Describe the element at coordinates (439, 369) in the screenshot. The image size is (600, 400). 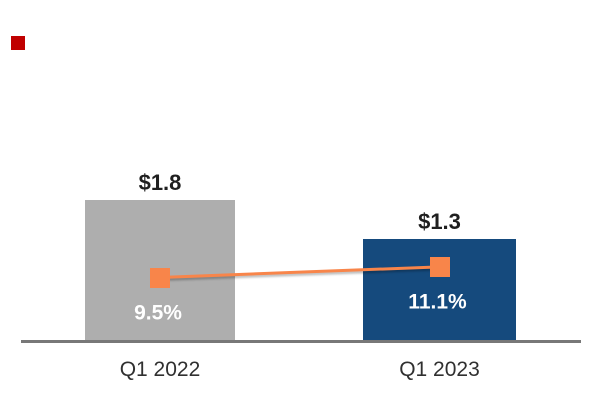
I see `category-label-q1-2023: Q1 2023` at that location.